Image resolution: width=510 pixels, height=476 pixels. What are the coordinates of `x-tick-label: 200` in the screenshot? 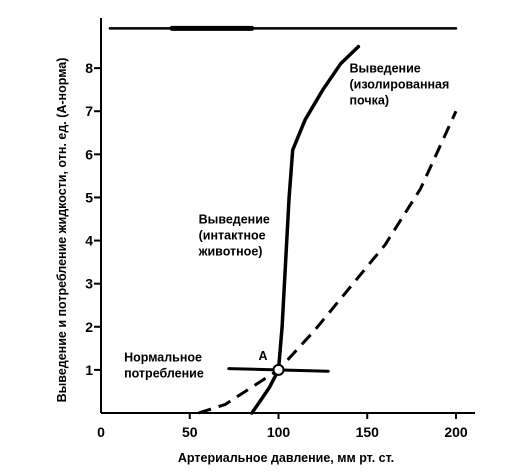 It's located at (456, 432).